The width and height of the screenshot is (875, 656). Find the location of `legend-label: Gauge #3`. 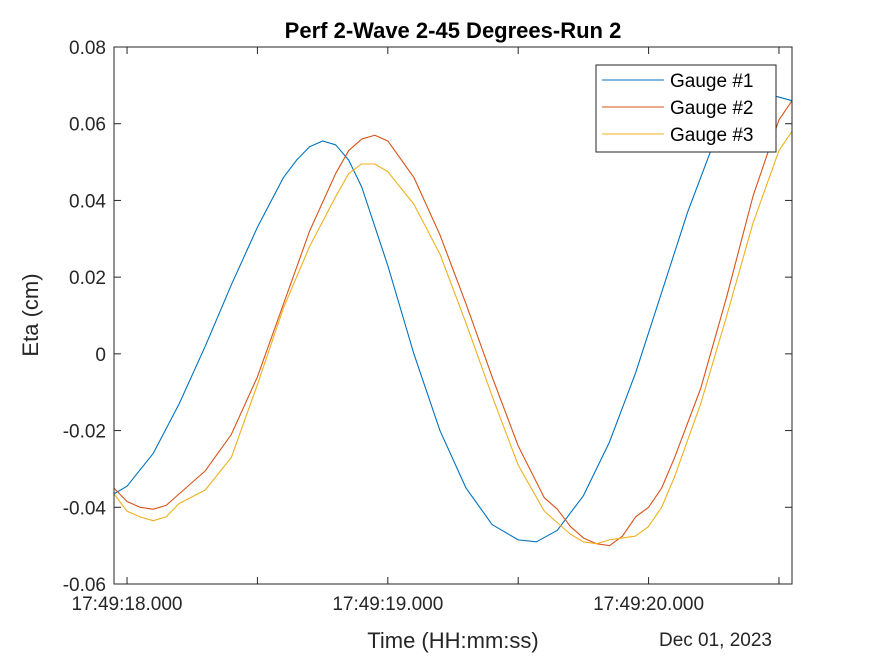

legend-label: Gauge #3 is located at coordinates (711, 135).